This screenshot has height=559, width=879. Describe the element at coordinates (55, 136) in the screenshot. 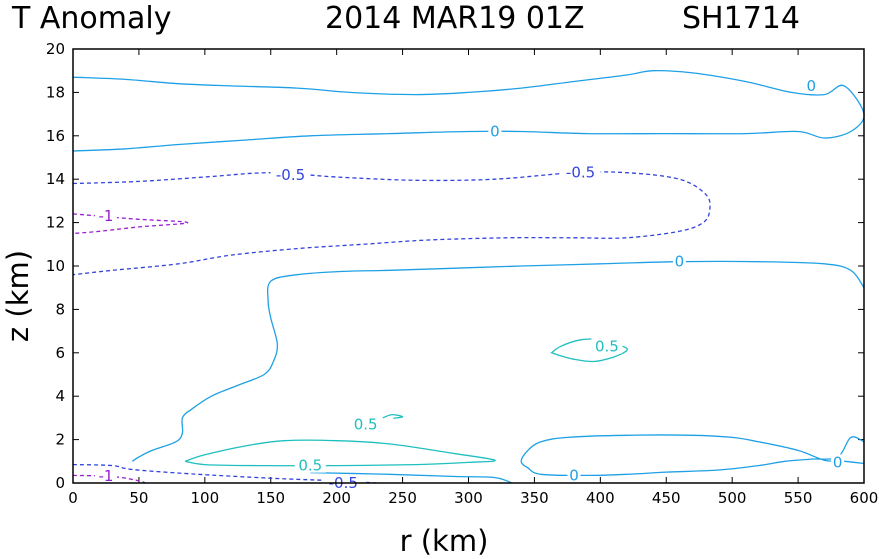

I see `y-tick-label: 16` at that location.